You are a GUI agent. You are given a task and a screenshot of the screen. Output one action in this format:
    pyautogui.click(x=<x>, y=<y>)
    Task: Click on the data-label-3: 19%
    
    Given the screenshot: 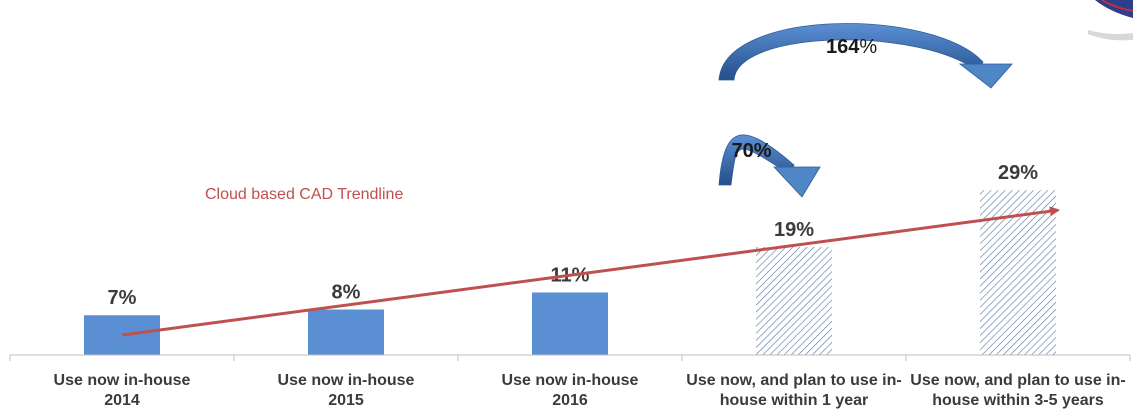 What is the action you would take?
    pyautogui.click(x=794, y=230)
    